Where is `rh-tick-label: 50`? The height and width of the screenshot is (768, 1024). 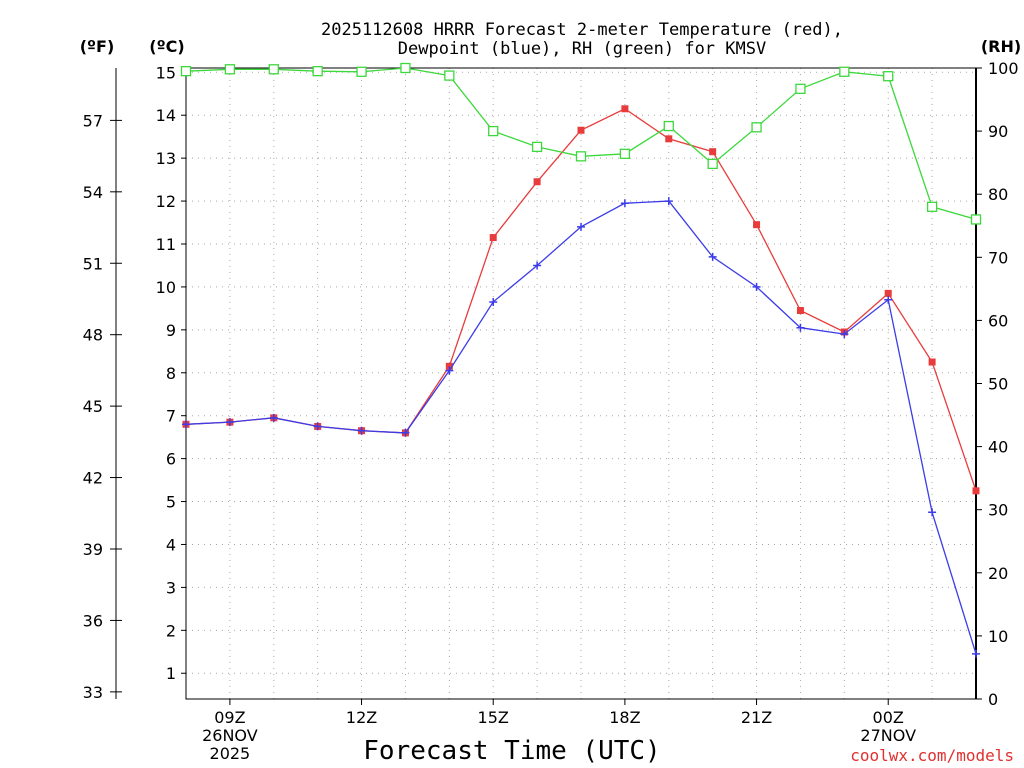 rh-tick-label: 50 is located at coordinates (998, 384).